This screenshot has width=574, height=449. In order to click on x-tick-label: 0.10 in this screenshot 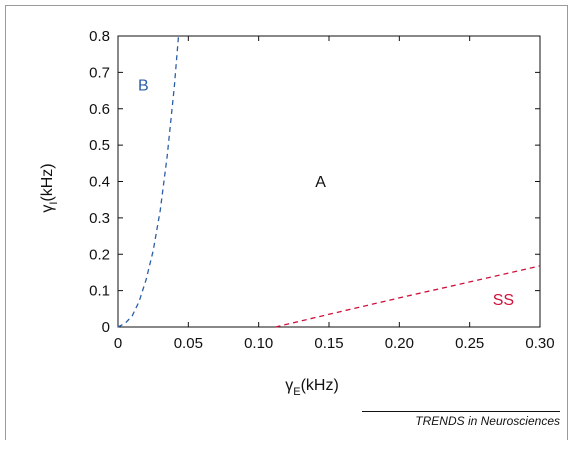, I will do `click(258, 343)`.